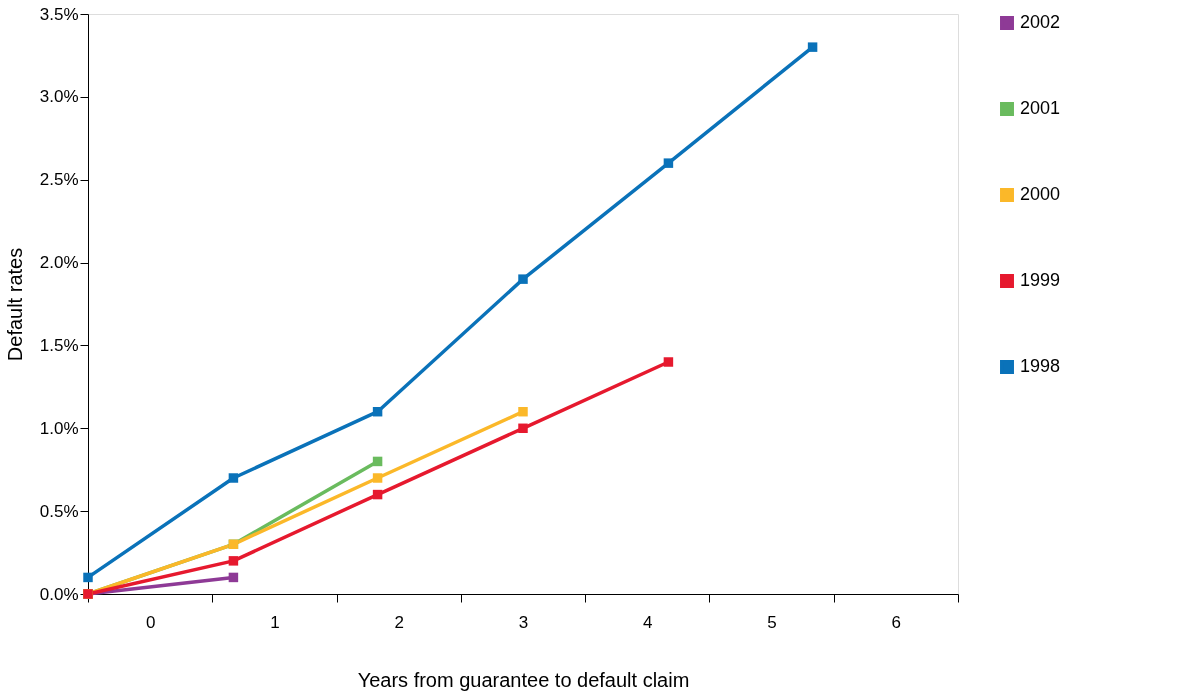  What do you see at coordinates (772, 622) in the screenshot?
I see `x-tick-label: 5` at bounding box center [772, 622].